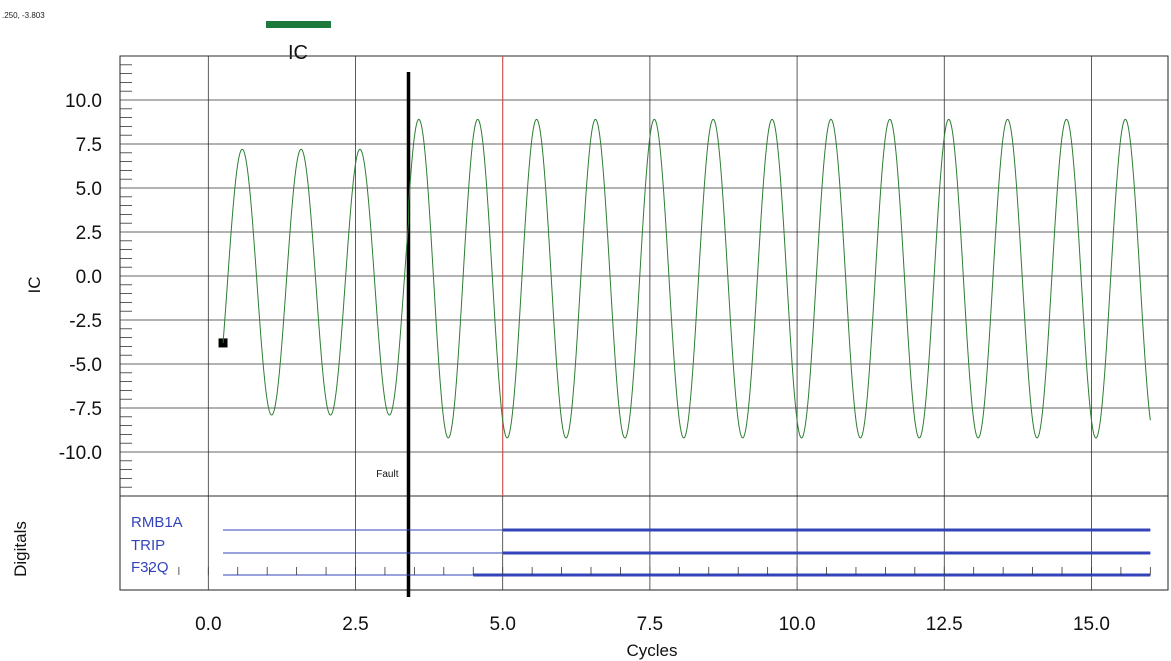 This screenshot has width=1171, height=661. What do you see at coordinates (89, 233) in the screenshot?
I see `y-tick-label: 2.5` at bounding box center [89, 233].